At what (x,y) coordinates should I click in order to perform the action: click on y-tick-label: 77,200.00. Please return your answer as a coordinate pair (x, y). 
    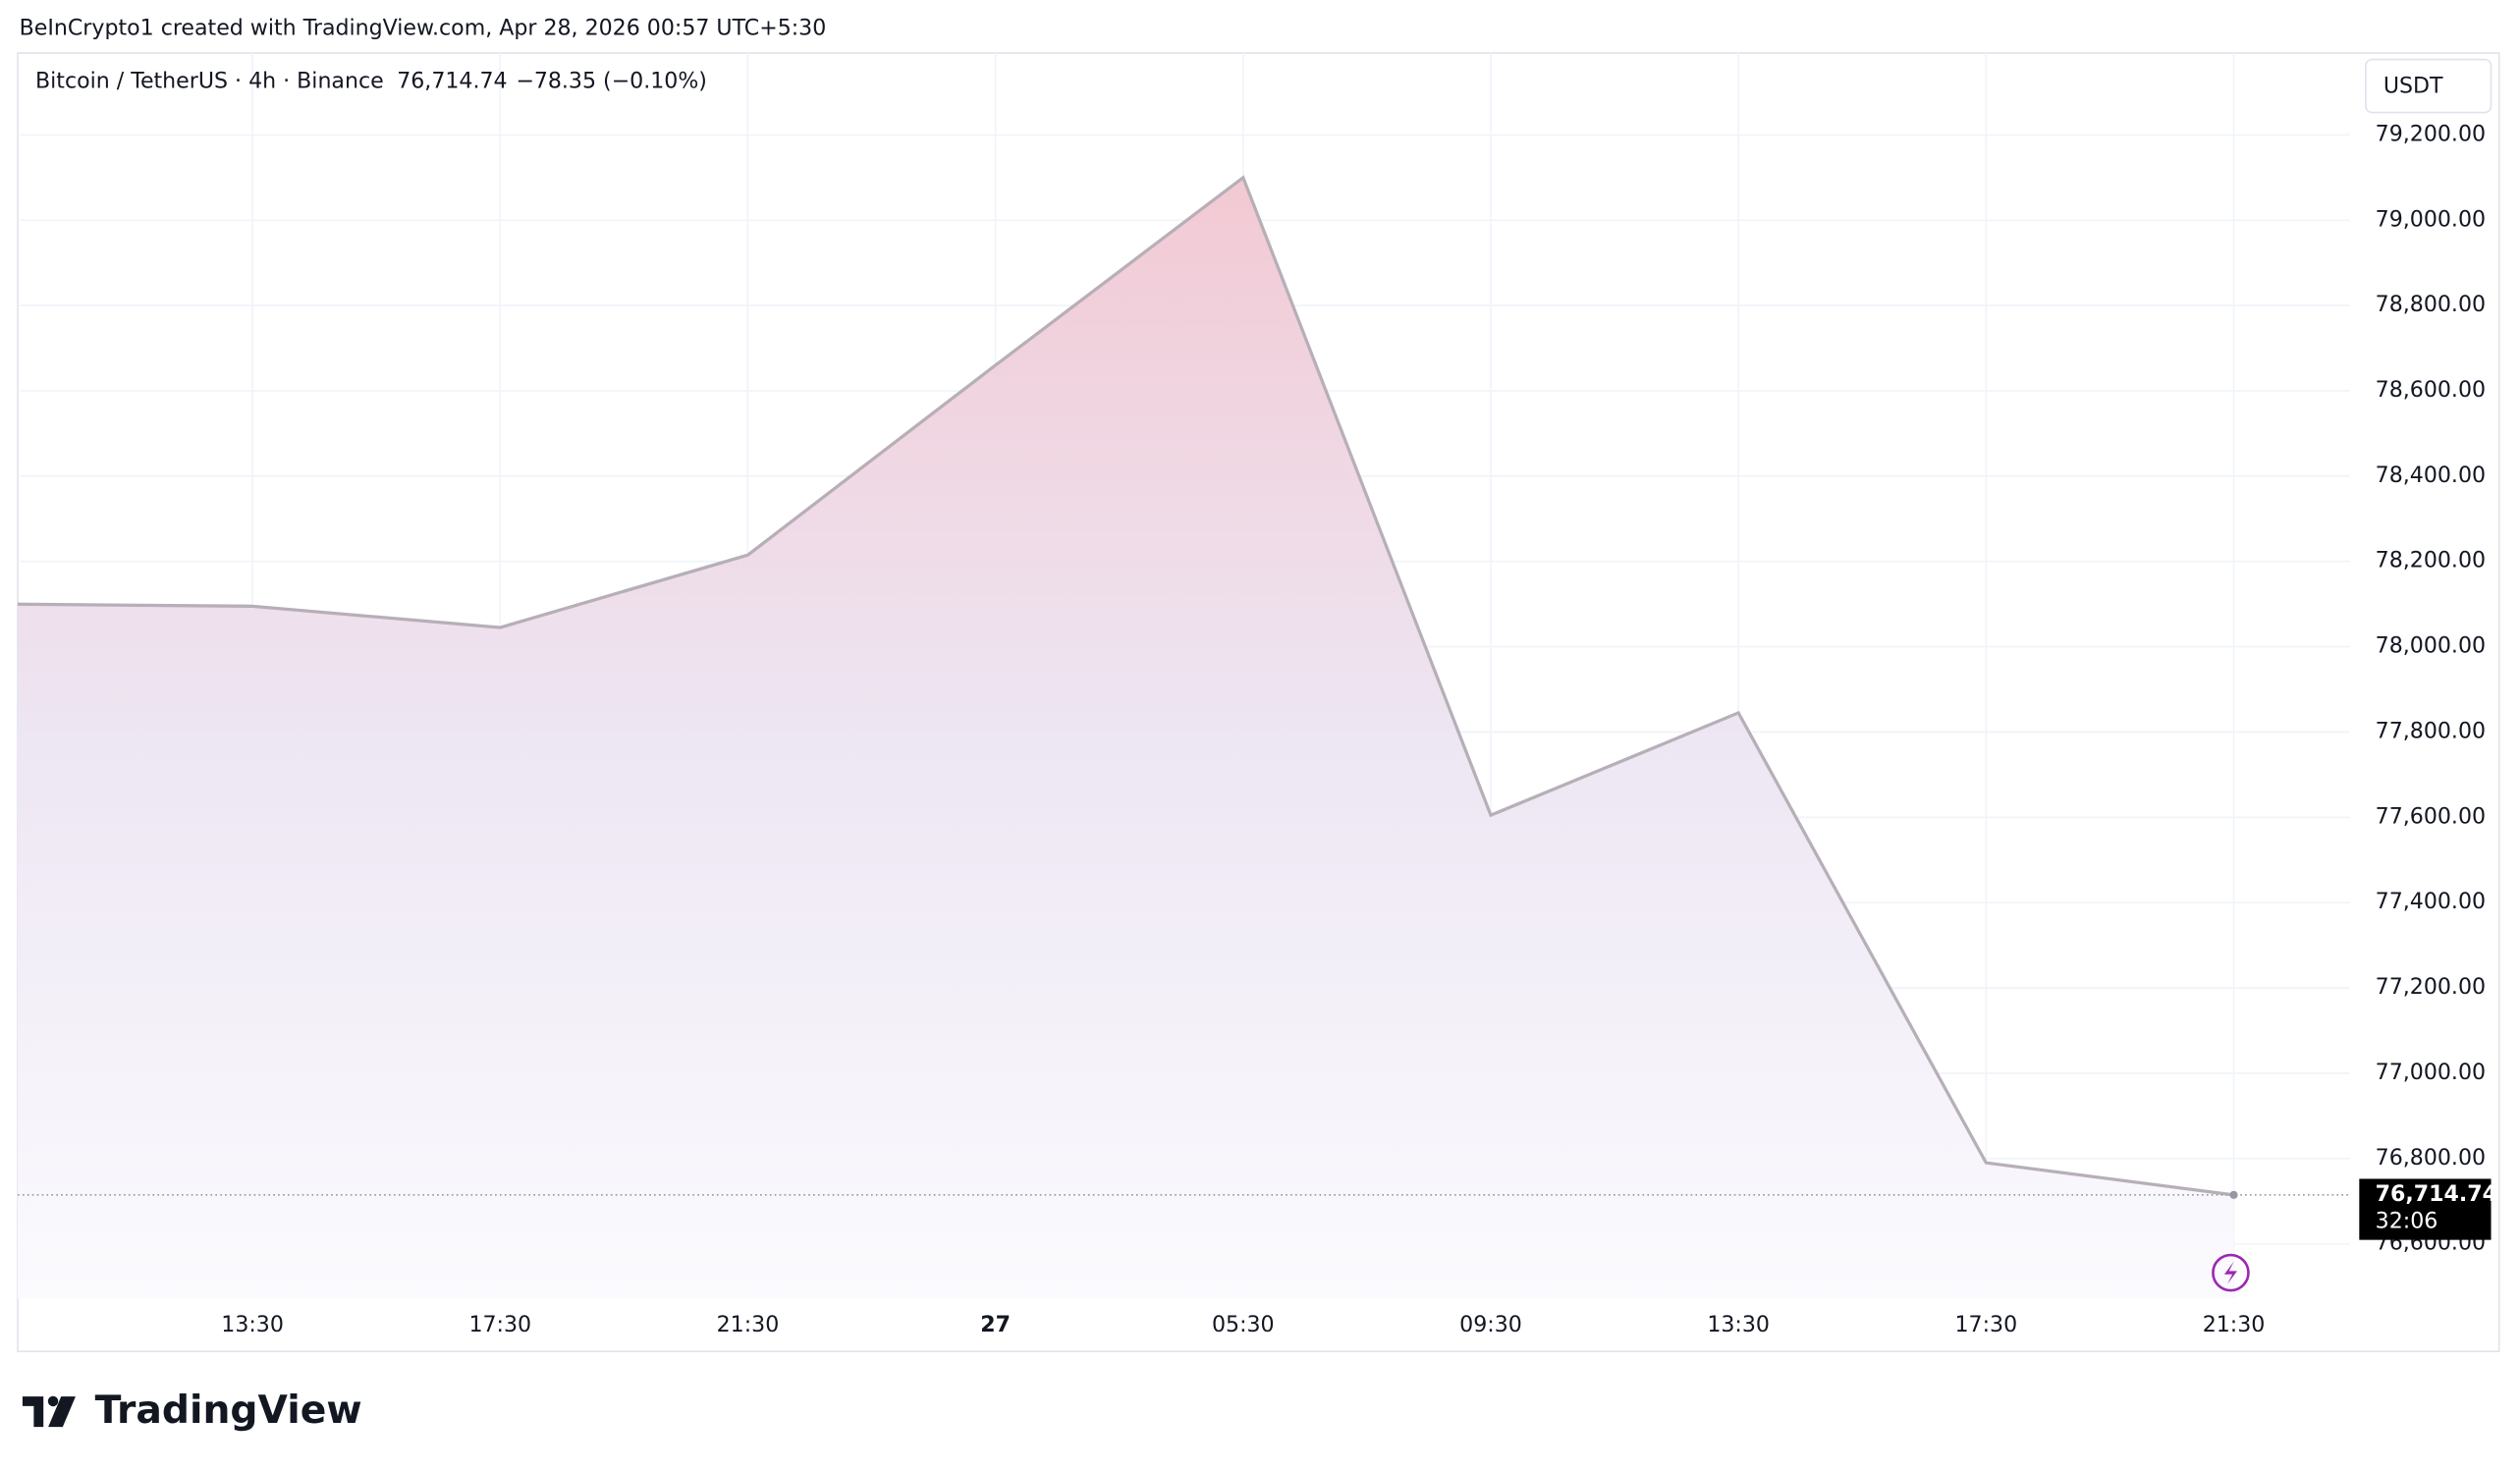
    Looking at the image, I should click on (2431, 987).